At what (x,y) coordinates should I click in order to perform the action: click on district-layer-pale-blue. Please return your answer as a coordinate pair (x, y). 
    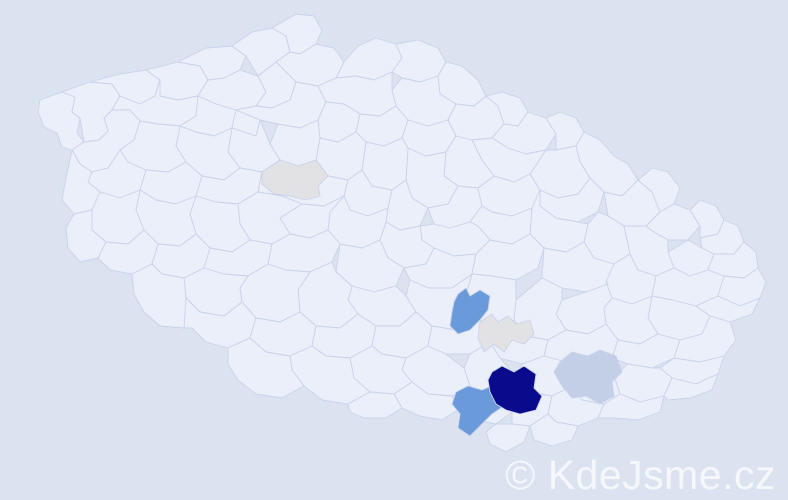
    Looking at the image, I should click on (588, 377).